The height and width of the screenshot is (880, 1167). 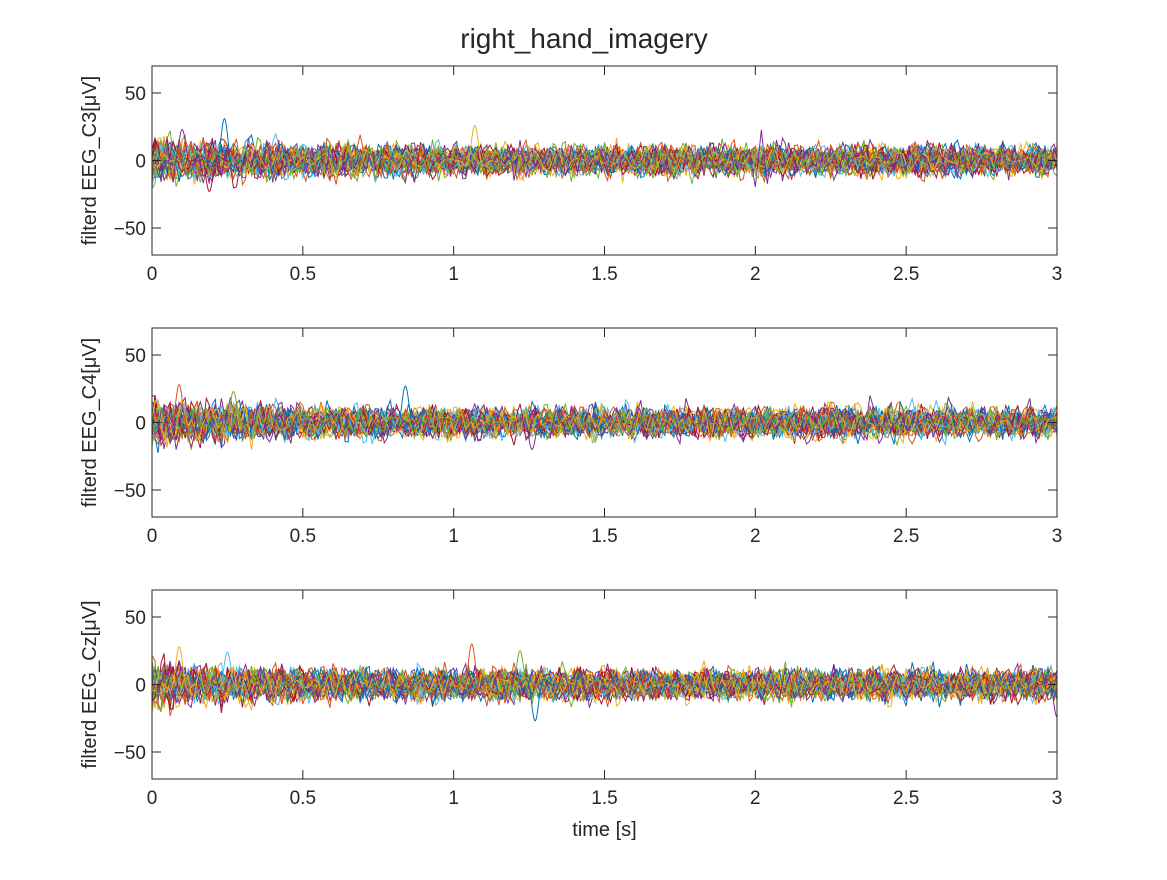 I want to click on y-axis-label: filterd EEG_Cz[μV], so click(x=90, y=684).